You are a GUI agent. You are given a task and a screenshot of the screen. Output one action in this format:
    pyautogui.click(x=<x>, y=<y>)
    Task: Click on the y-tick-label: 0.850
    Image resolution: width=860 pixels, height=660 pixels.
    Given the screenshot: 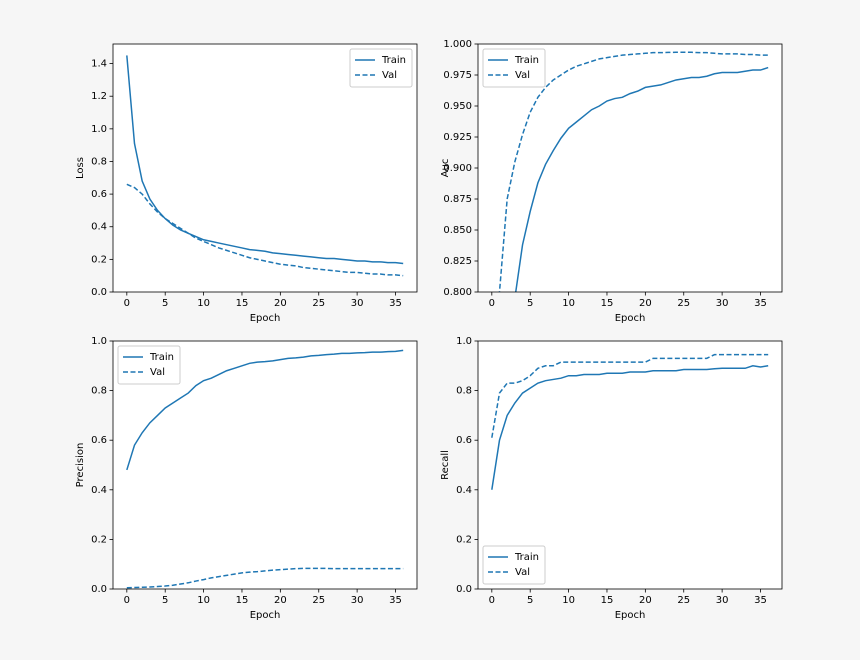 What is the action you would take?
    pyautogui.click(x=457, y=230)
    